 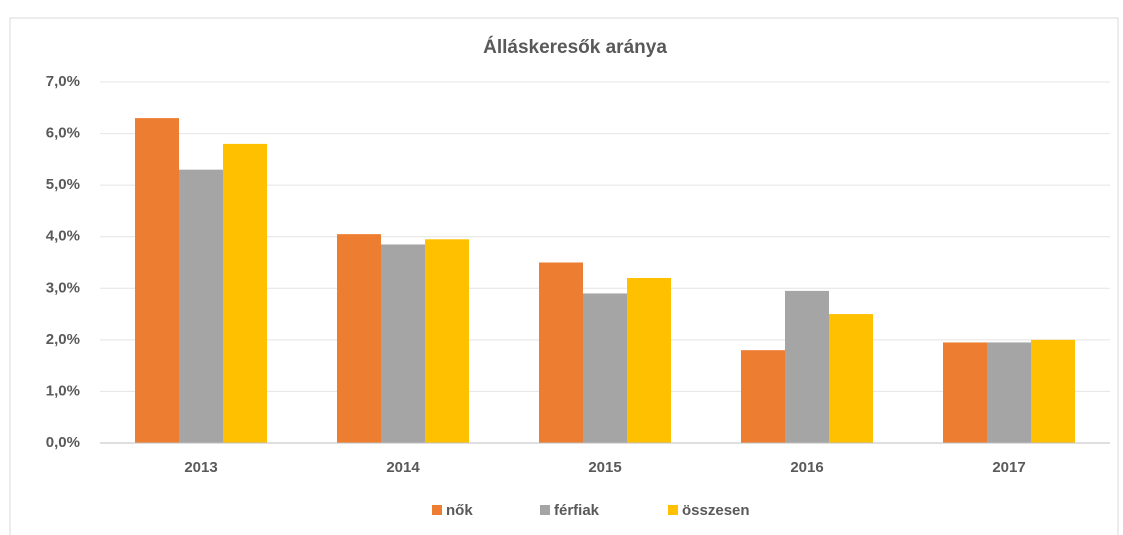 I want to click on legend-label: összesen, so click(x=716, y=510).